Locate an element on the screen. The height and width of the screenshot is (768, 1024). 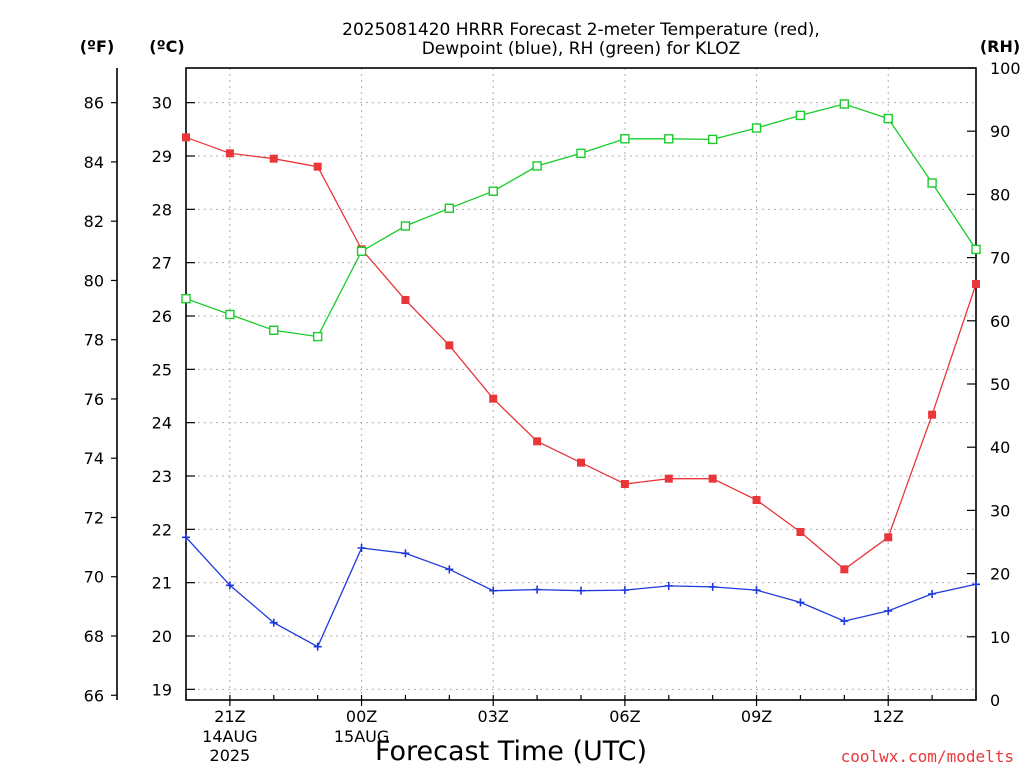
rh-tick-label-90: 90 is located at coordinates (1000, 131).